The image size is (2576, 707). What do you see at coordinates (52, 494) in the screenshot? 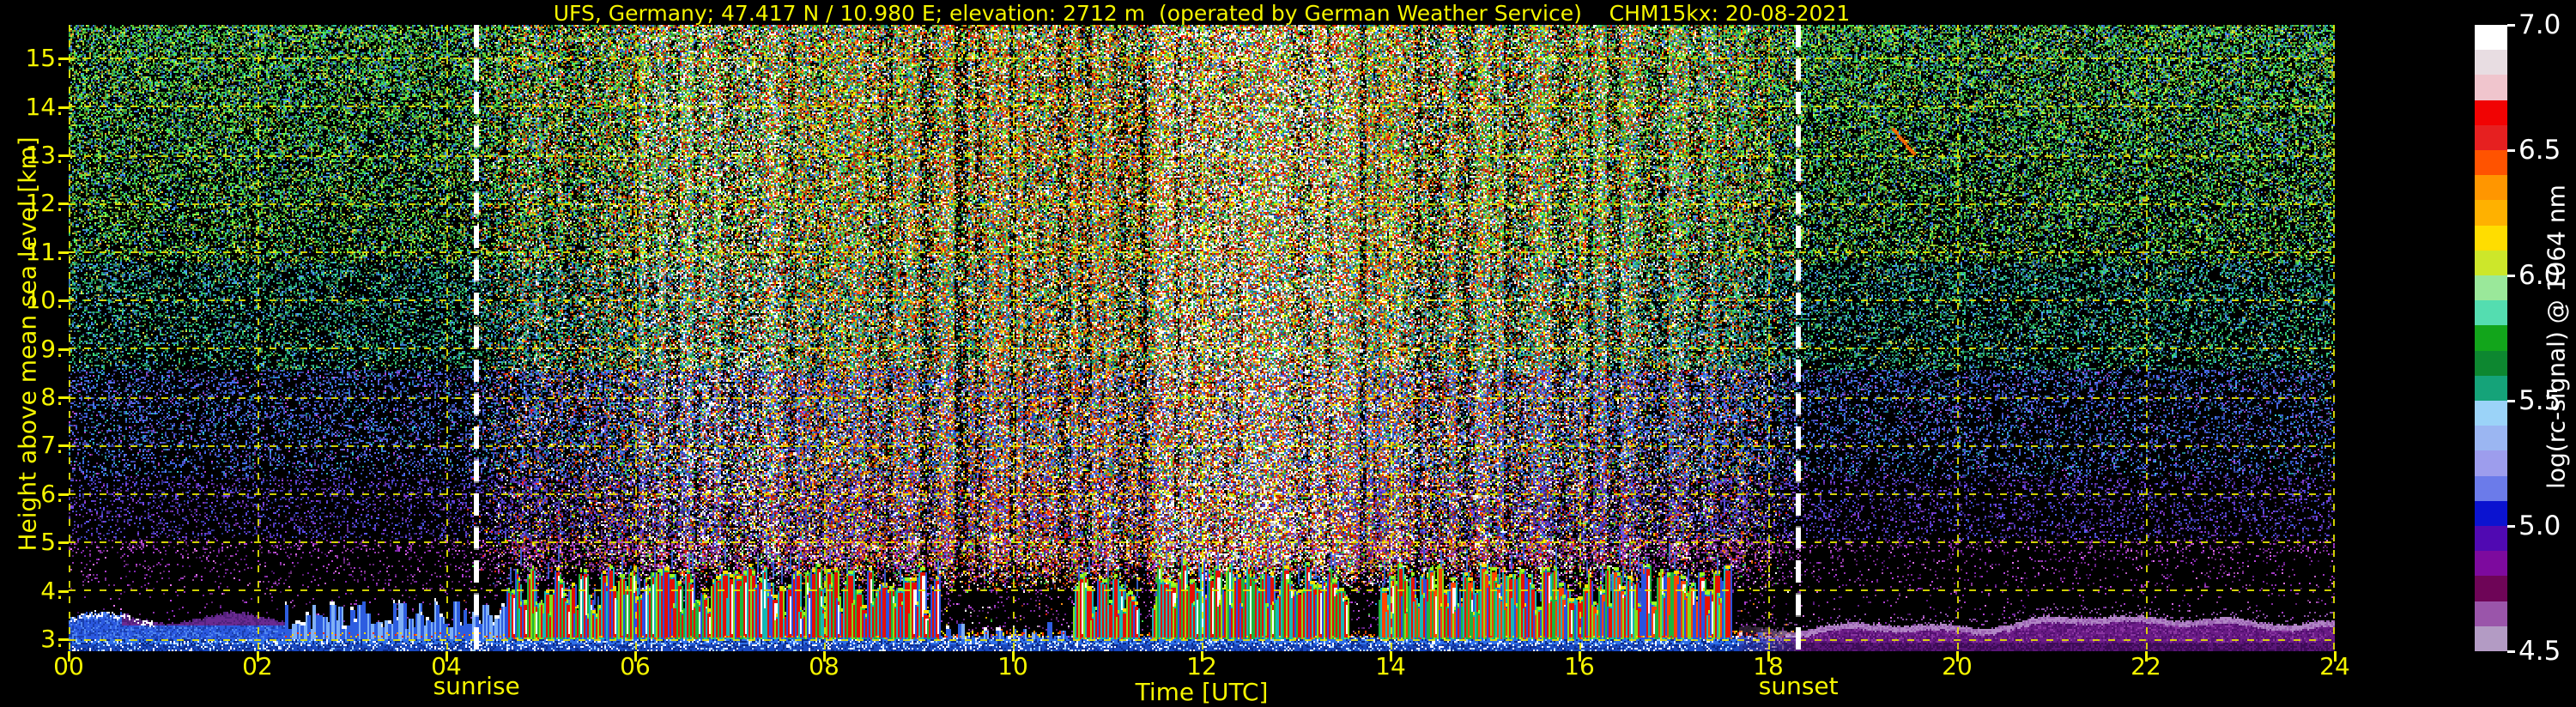
I see `y-tick-label: 6.` at bounding box center [52, 494].